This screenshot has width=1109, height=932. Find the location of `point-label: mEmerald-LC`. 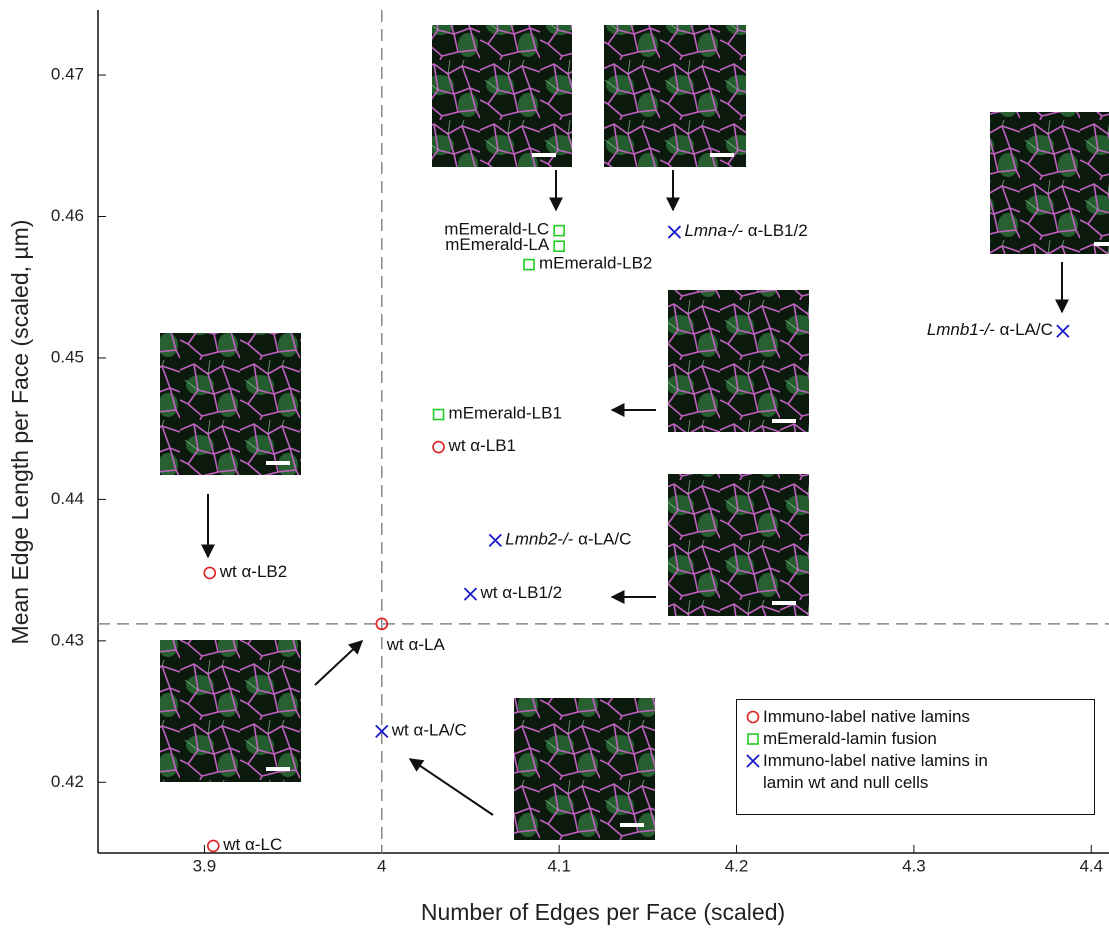

point-label: mEmerald-LC is located at coordinates (496, 229).